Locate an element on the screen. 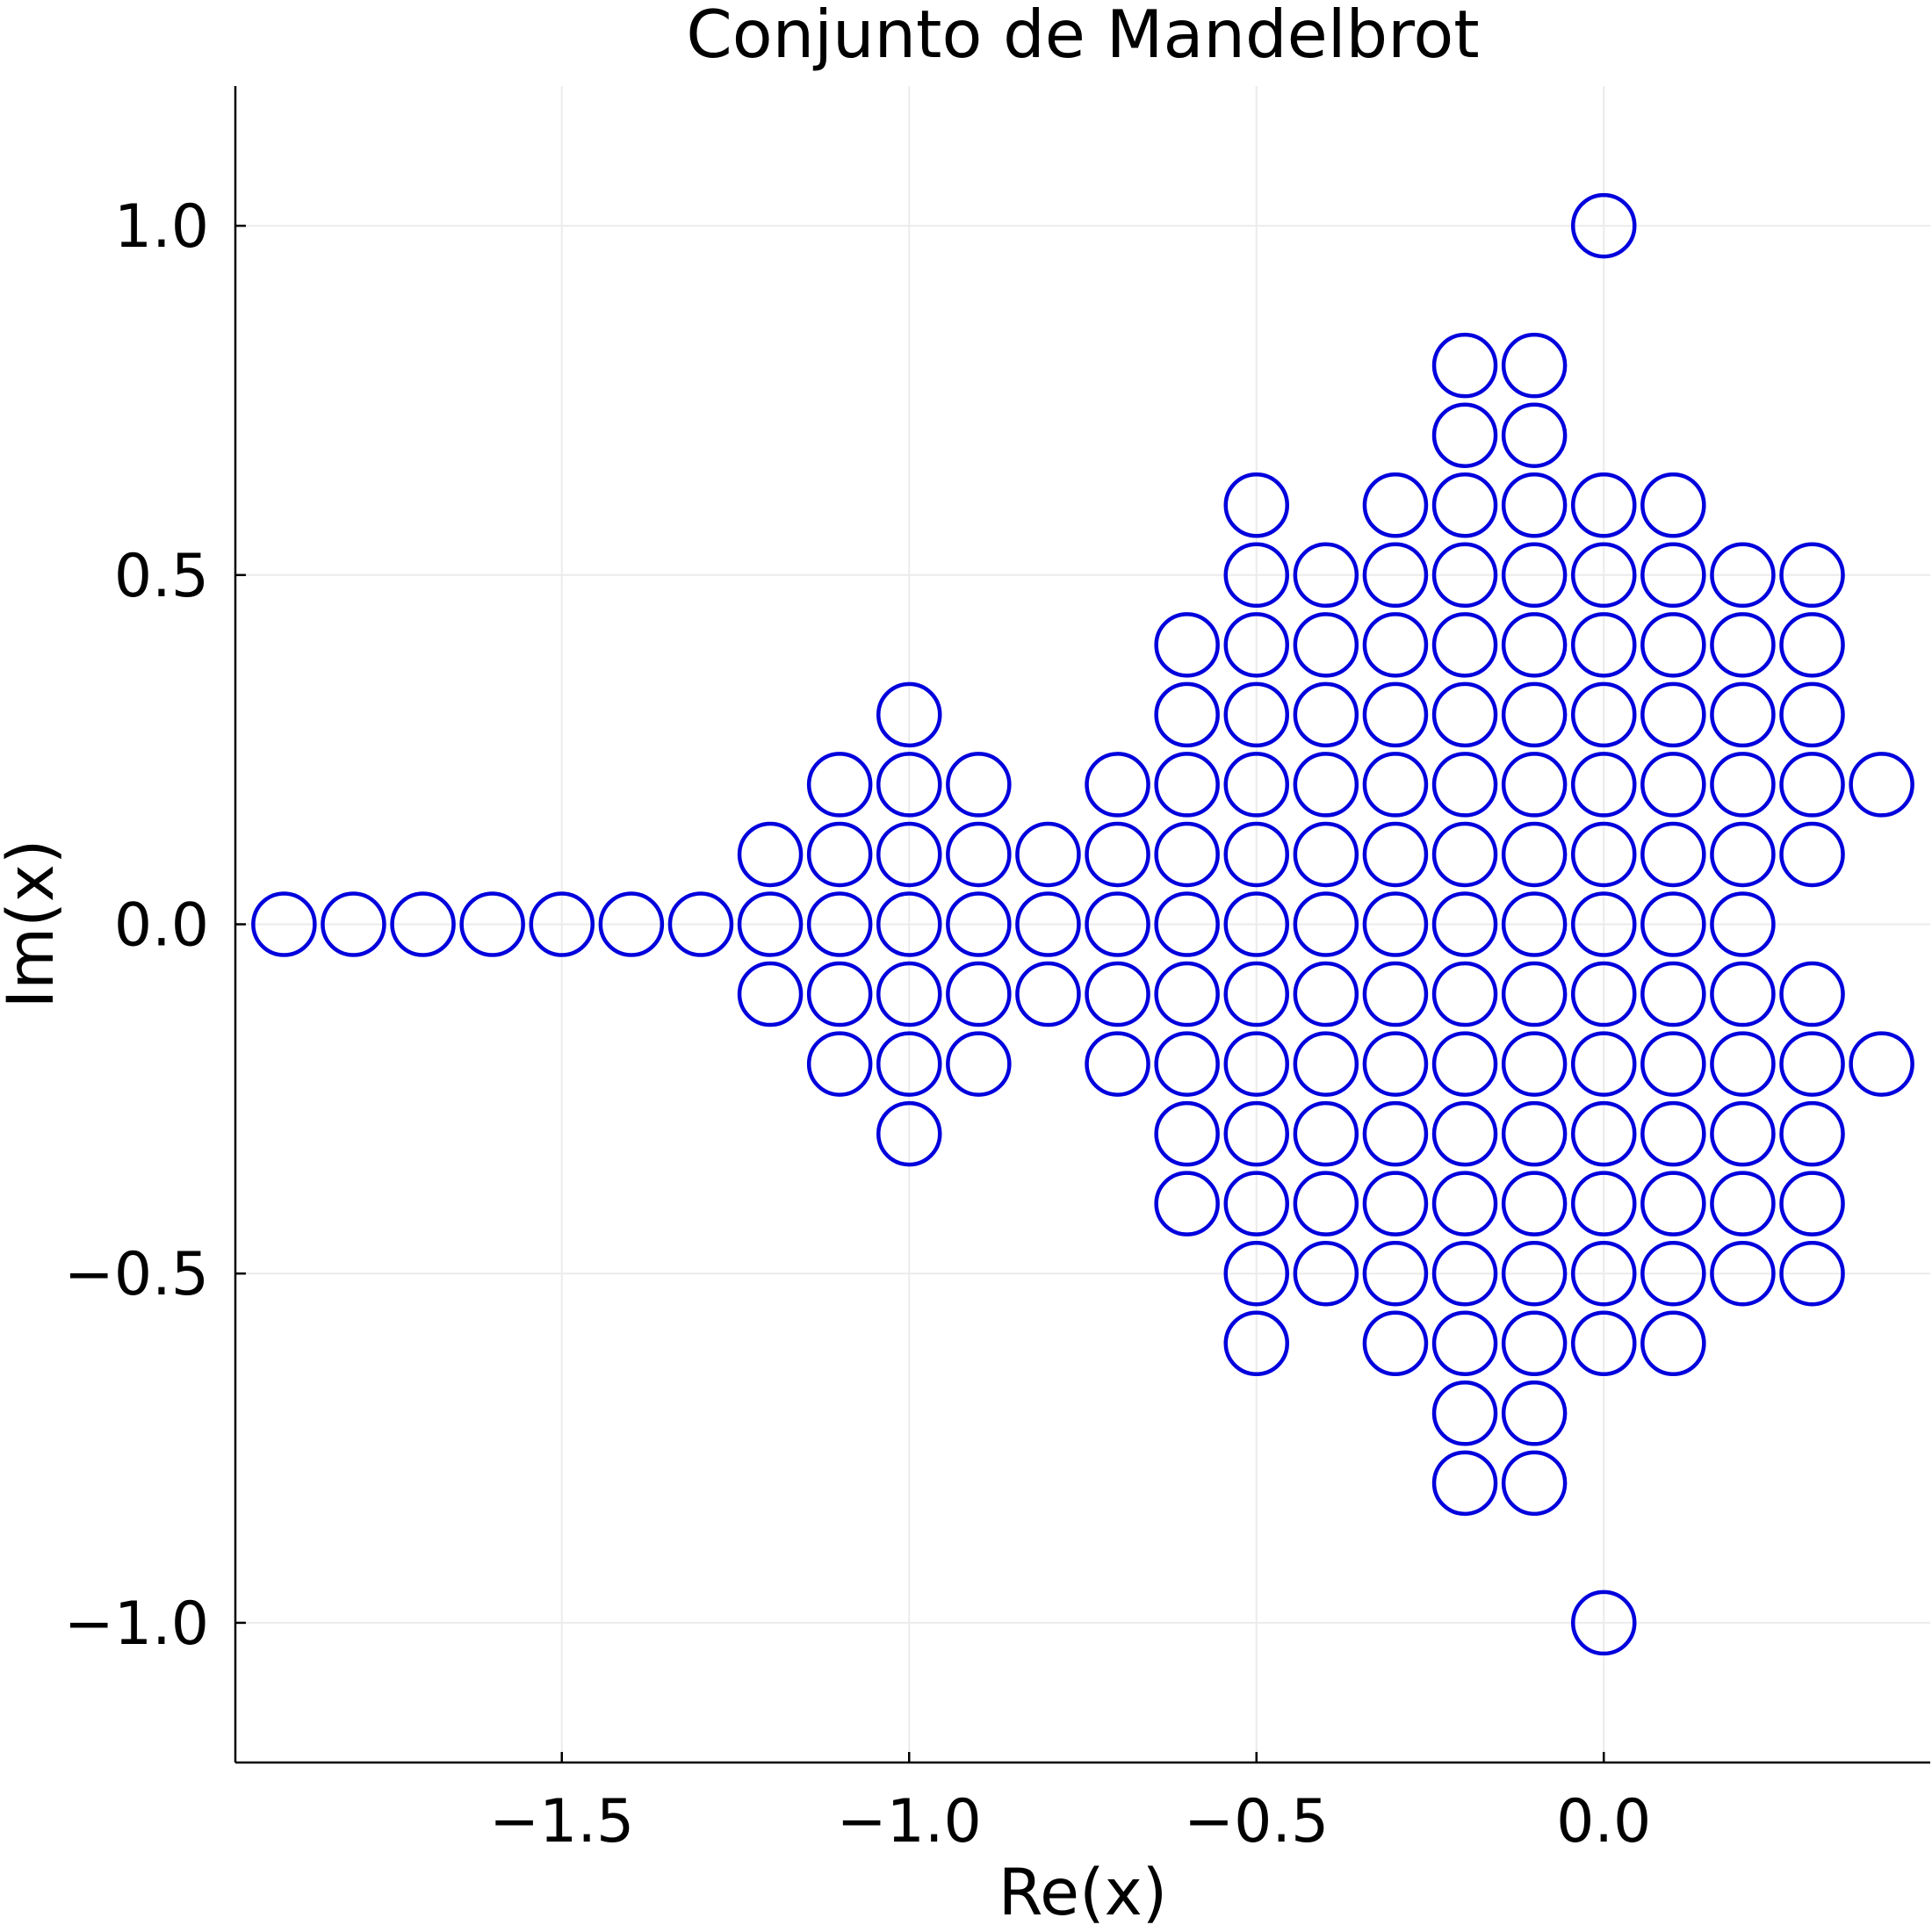 The width and height of the screenshot is (1932, 1932). x-tick-label: −1.5 is located at coordinates (561, 1822).